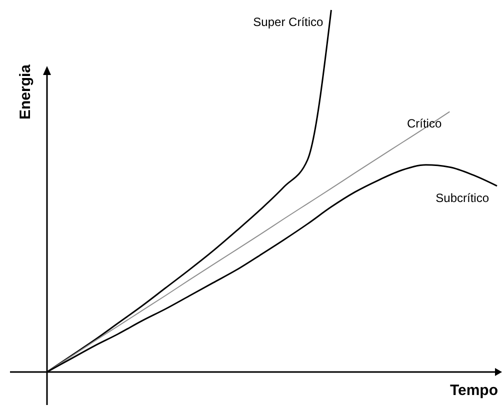  I want to click on series-label: Crítico, so click(424, 123).